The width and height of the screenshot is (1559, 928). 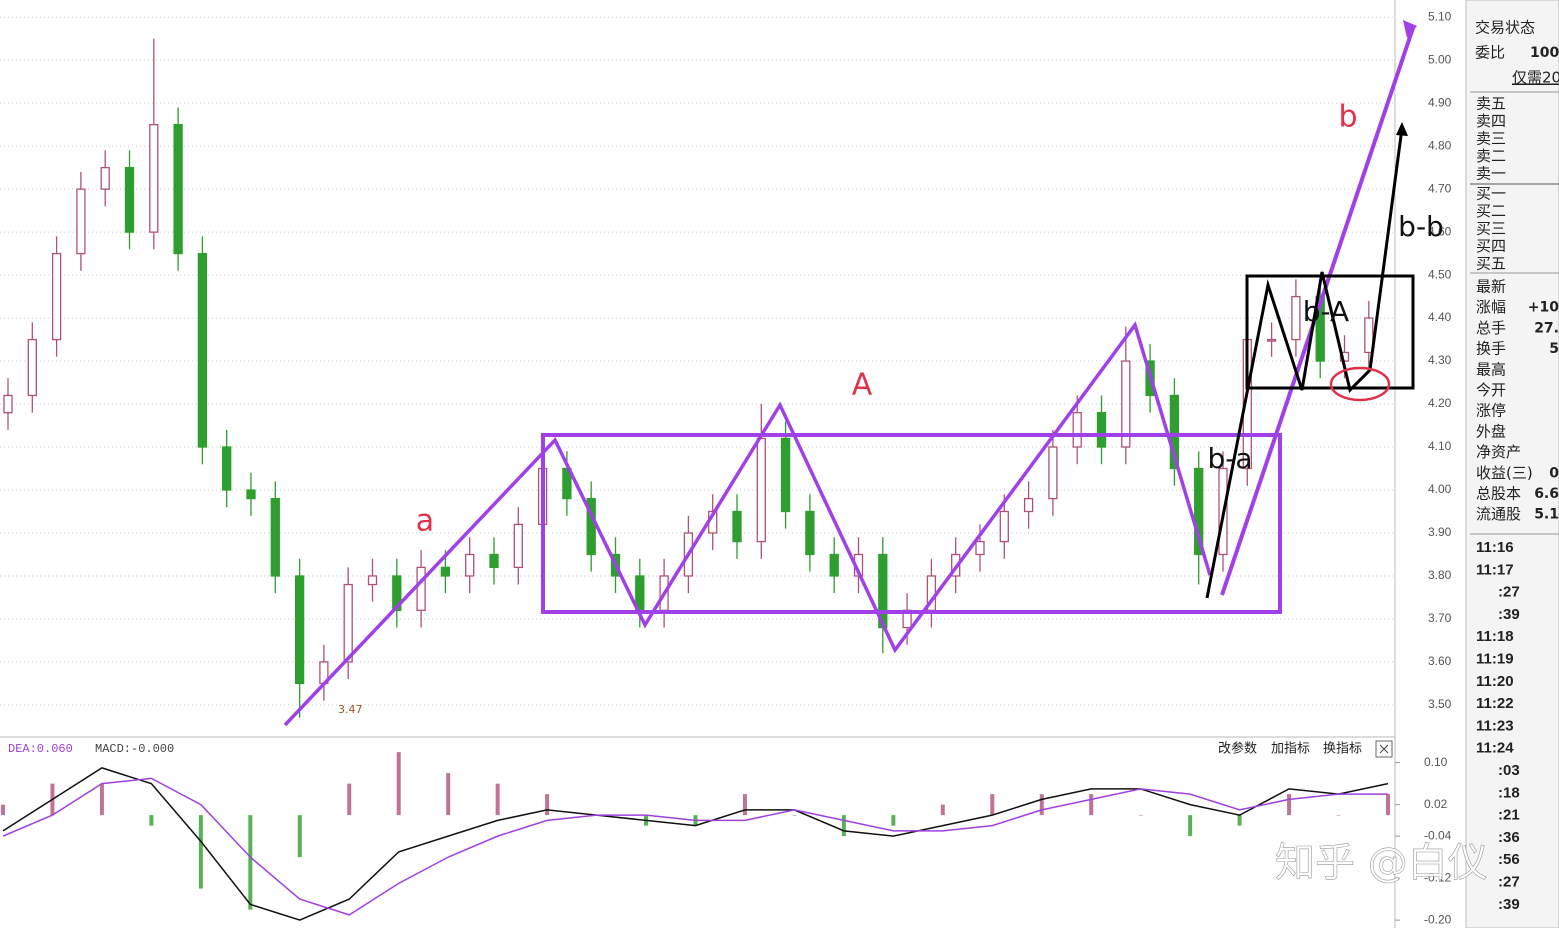 What do you see at coordinates (1440, 618) in the screenshot?
I see `y-tick-label: 3.70` at bounding box center [1440, 618].